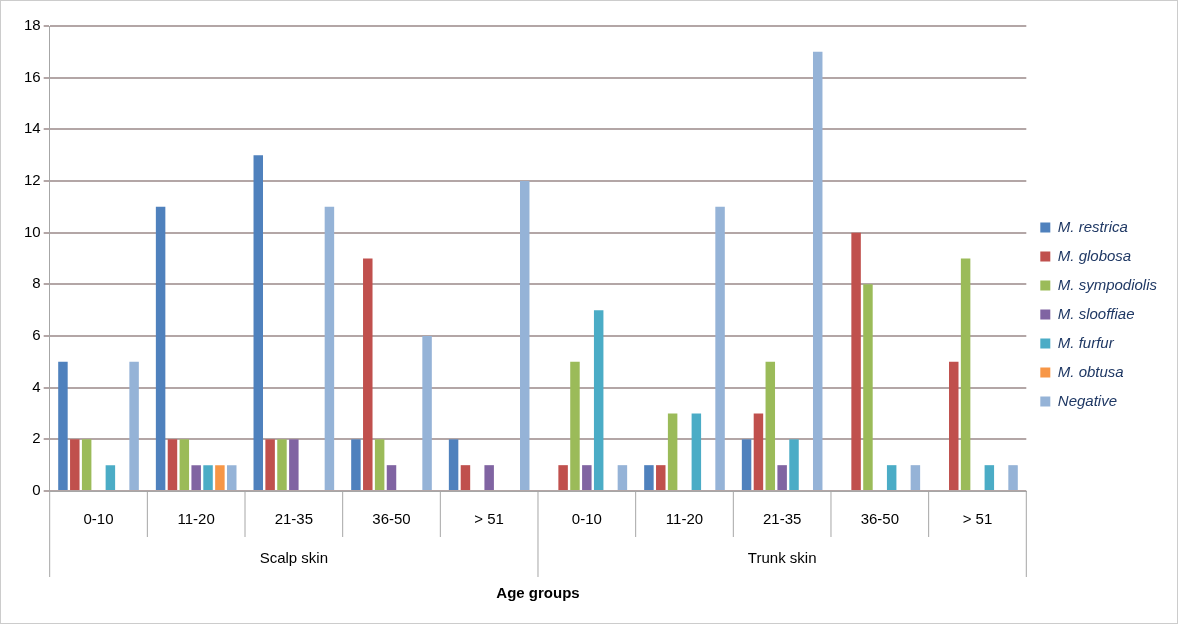 This screenshot has width=1178, height=624. What do you see at coordinates (1094, 255) in the screenshot?
I see `legend-label: M. globosa` at bounding box center [1094, 255].